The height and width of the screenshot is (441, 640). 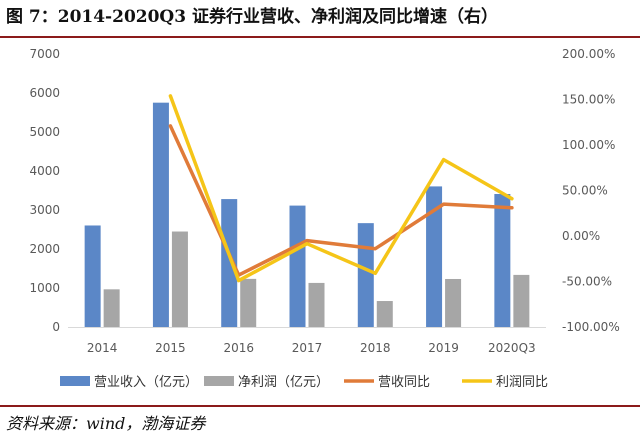 I want to click on x-tick-label: 2017, so click(x=307, y=348).